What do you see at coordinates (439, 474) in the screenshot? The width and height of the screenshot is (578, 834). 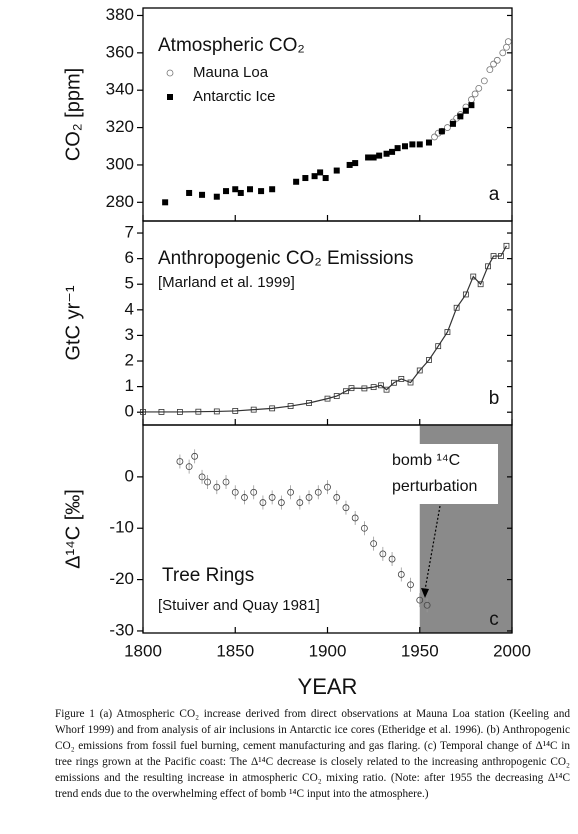 I see `annotation-box` at bounding box center [439, 474].